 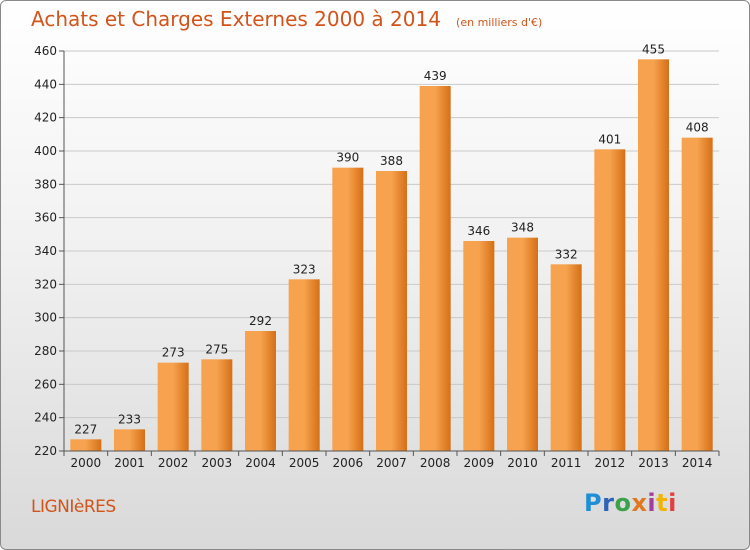 What do you see at coordinates (566, 463) in the screenshot?
I see `x-tick-label: 2011` at bounding box center [566, 463].